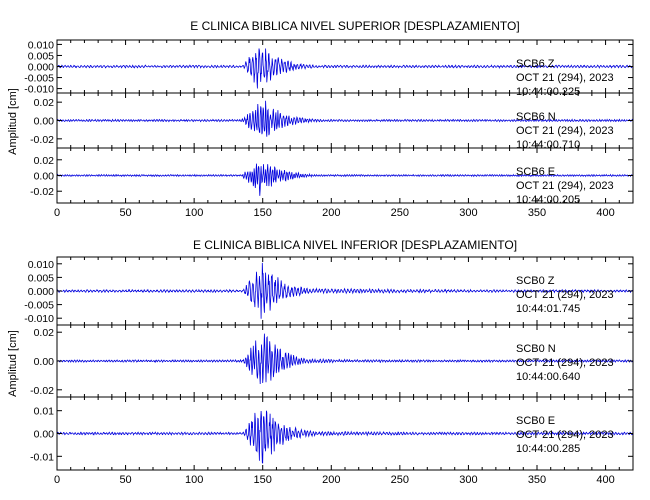  Describe the element at coordinates (548, 145) in the screenshot. I see `time-label: 10:44:00.710` at that location.